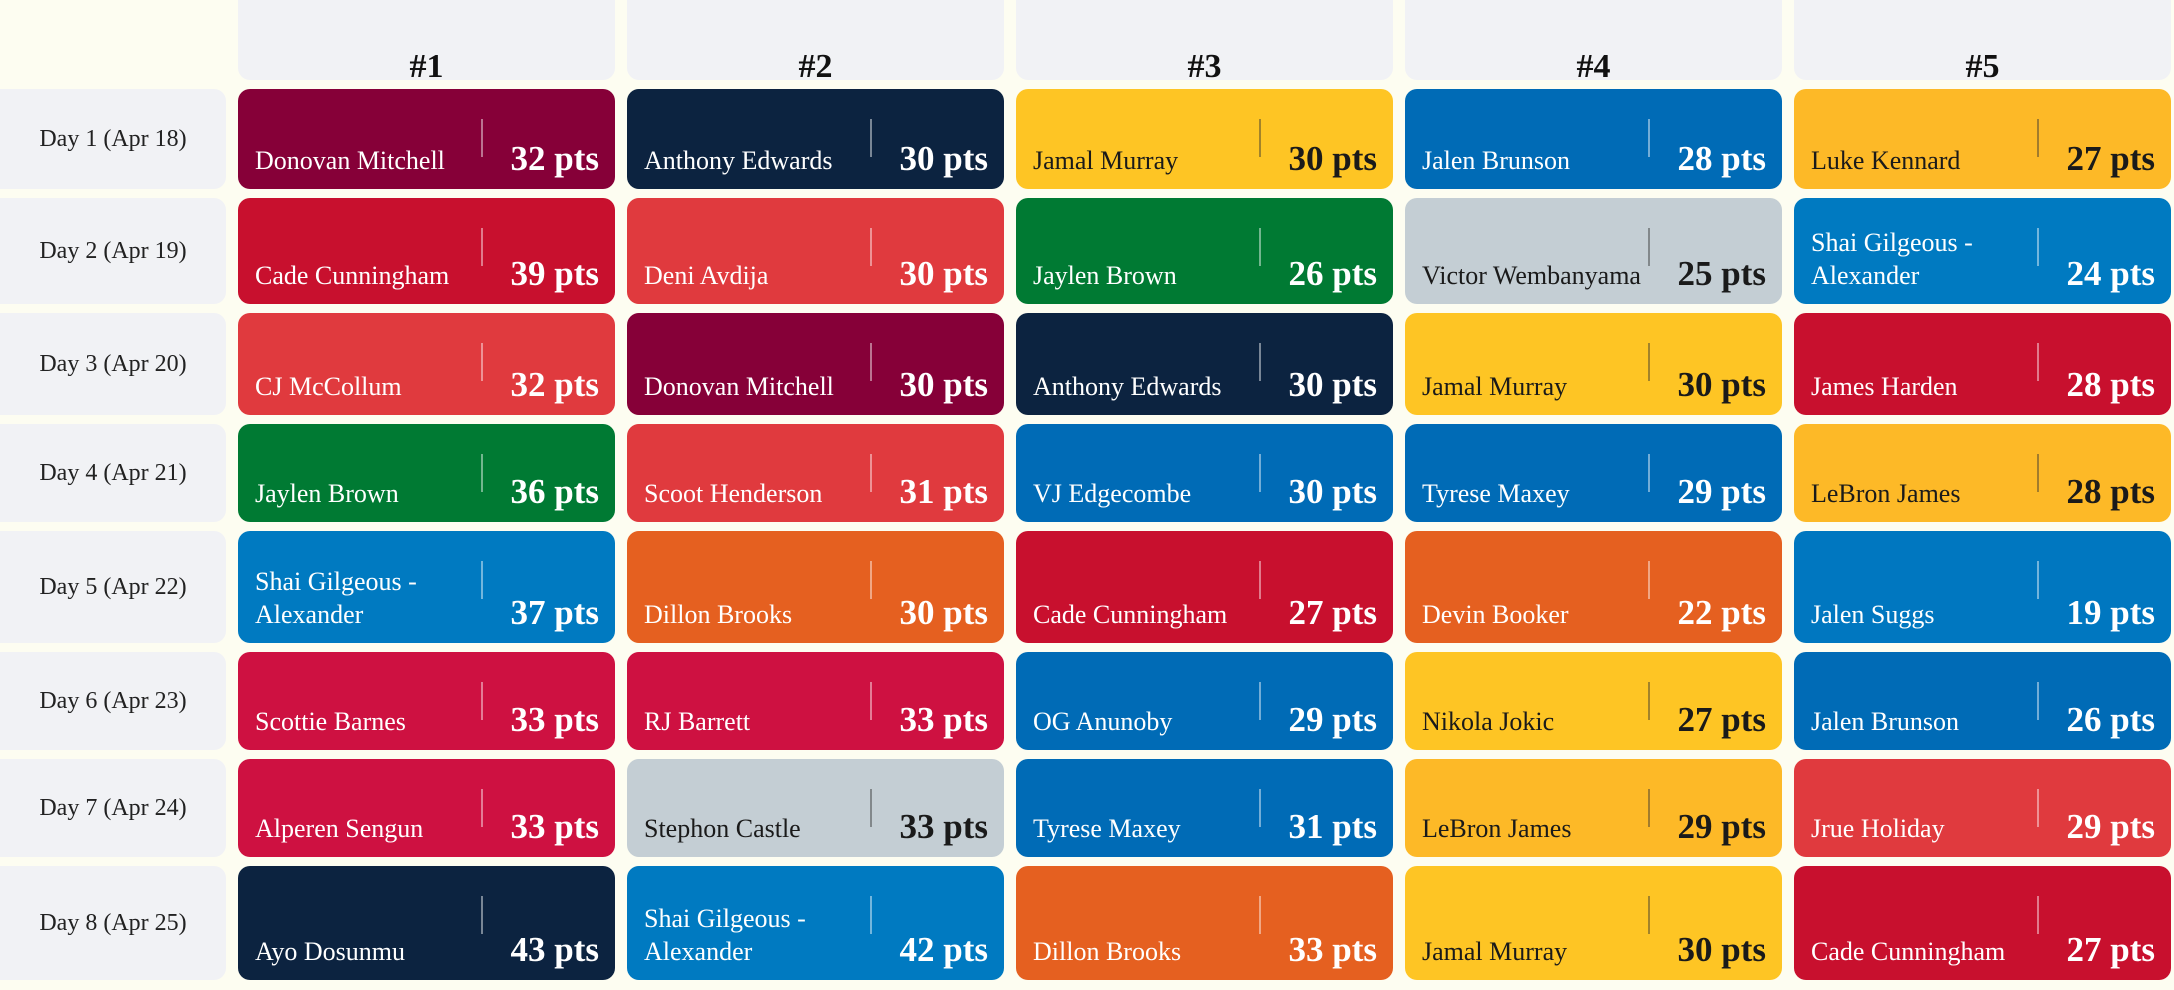 The width and height of the screenshot is (2174, 990). What do you see at coordinates (426, 251) in the screenshot?
I see `player-card: Cade Cunningham 39 pts` at bounding box center [426, 251].